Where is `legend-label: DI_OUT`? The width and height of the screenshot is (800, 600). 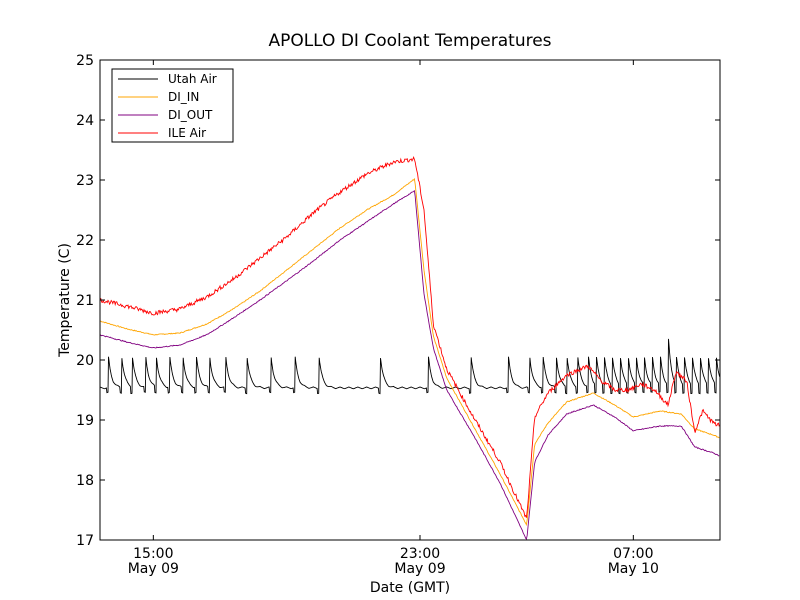 legend-label: DI_OUT is located at coordinates (190, 115).